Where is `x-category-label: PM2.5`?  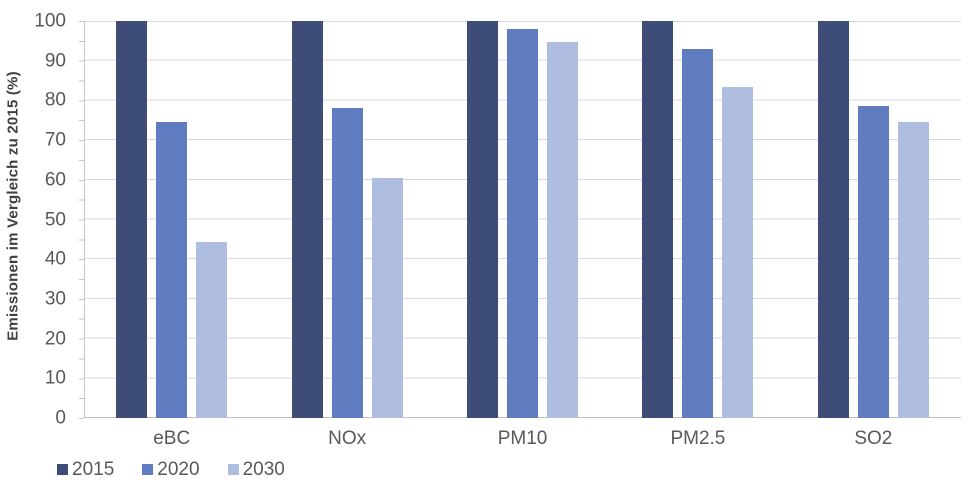 x-category-label: PM2.5 is located at coordinates (698, 438).